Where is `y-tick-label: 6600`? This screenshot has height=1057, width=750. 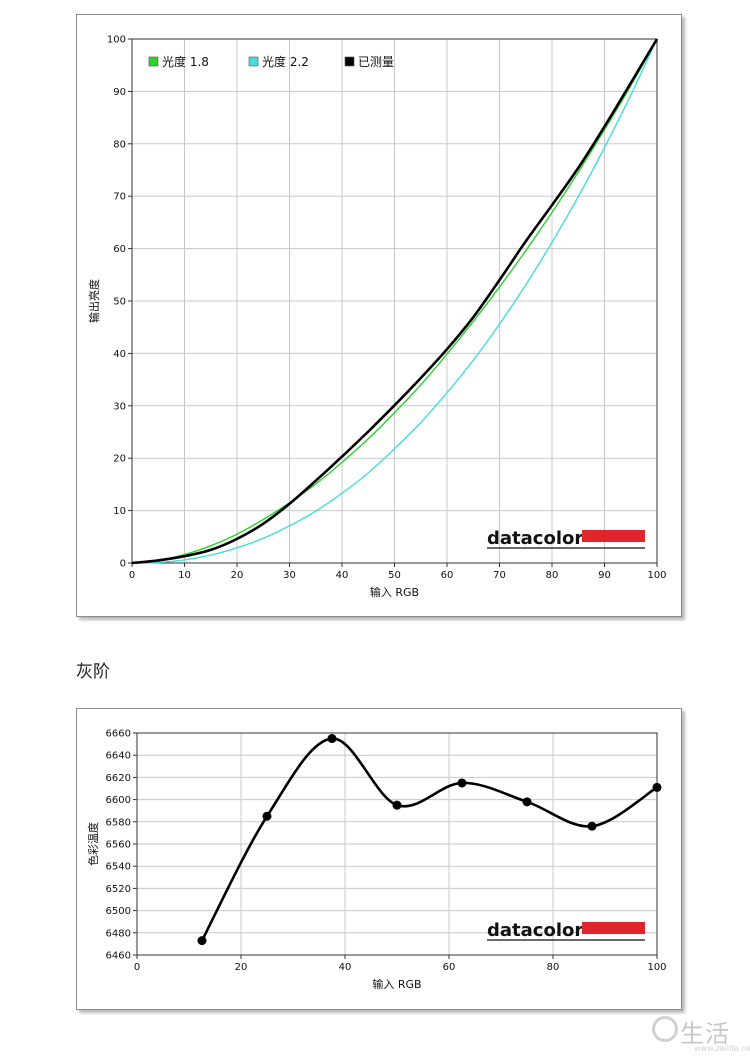
y-tick-label: 6600 is located at coordinates (118, 800).